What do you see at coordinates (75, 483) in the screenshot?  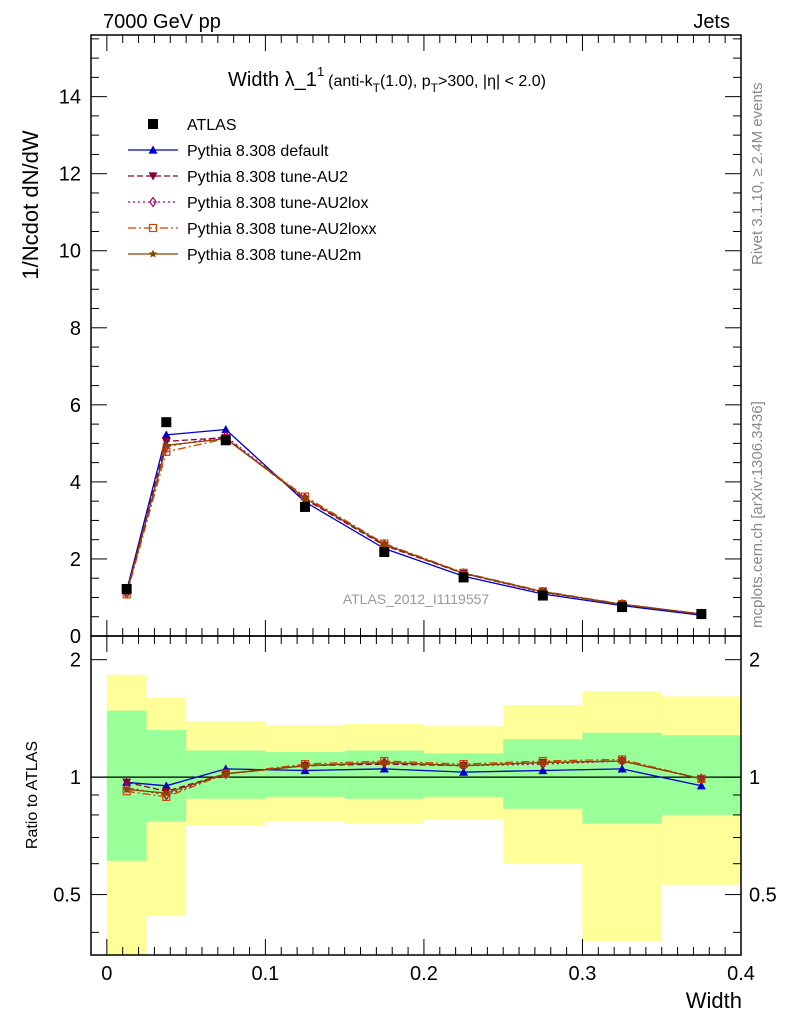 I see `main-y-tick-label: 4` at bounding box center [75, 483].